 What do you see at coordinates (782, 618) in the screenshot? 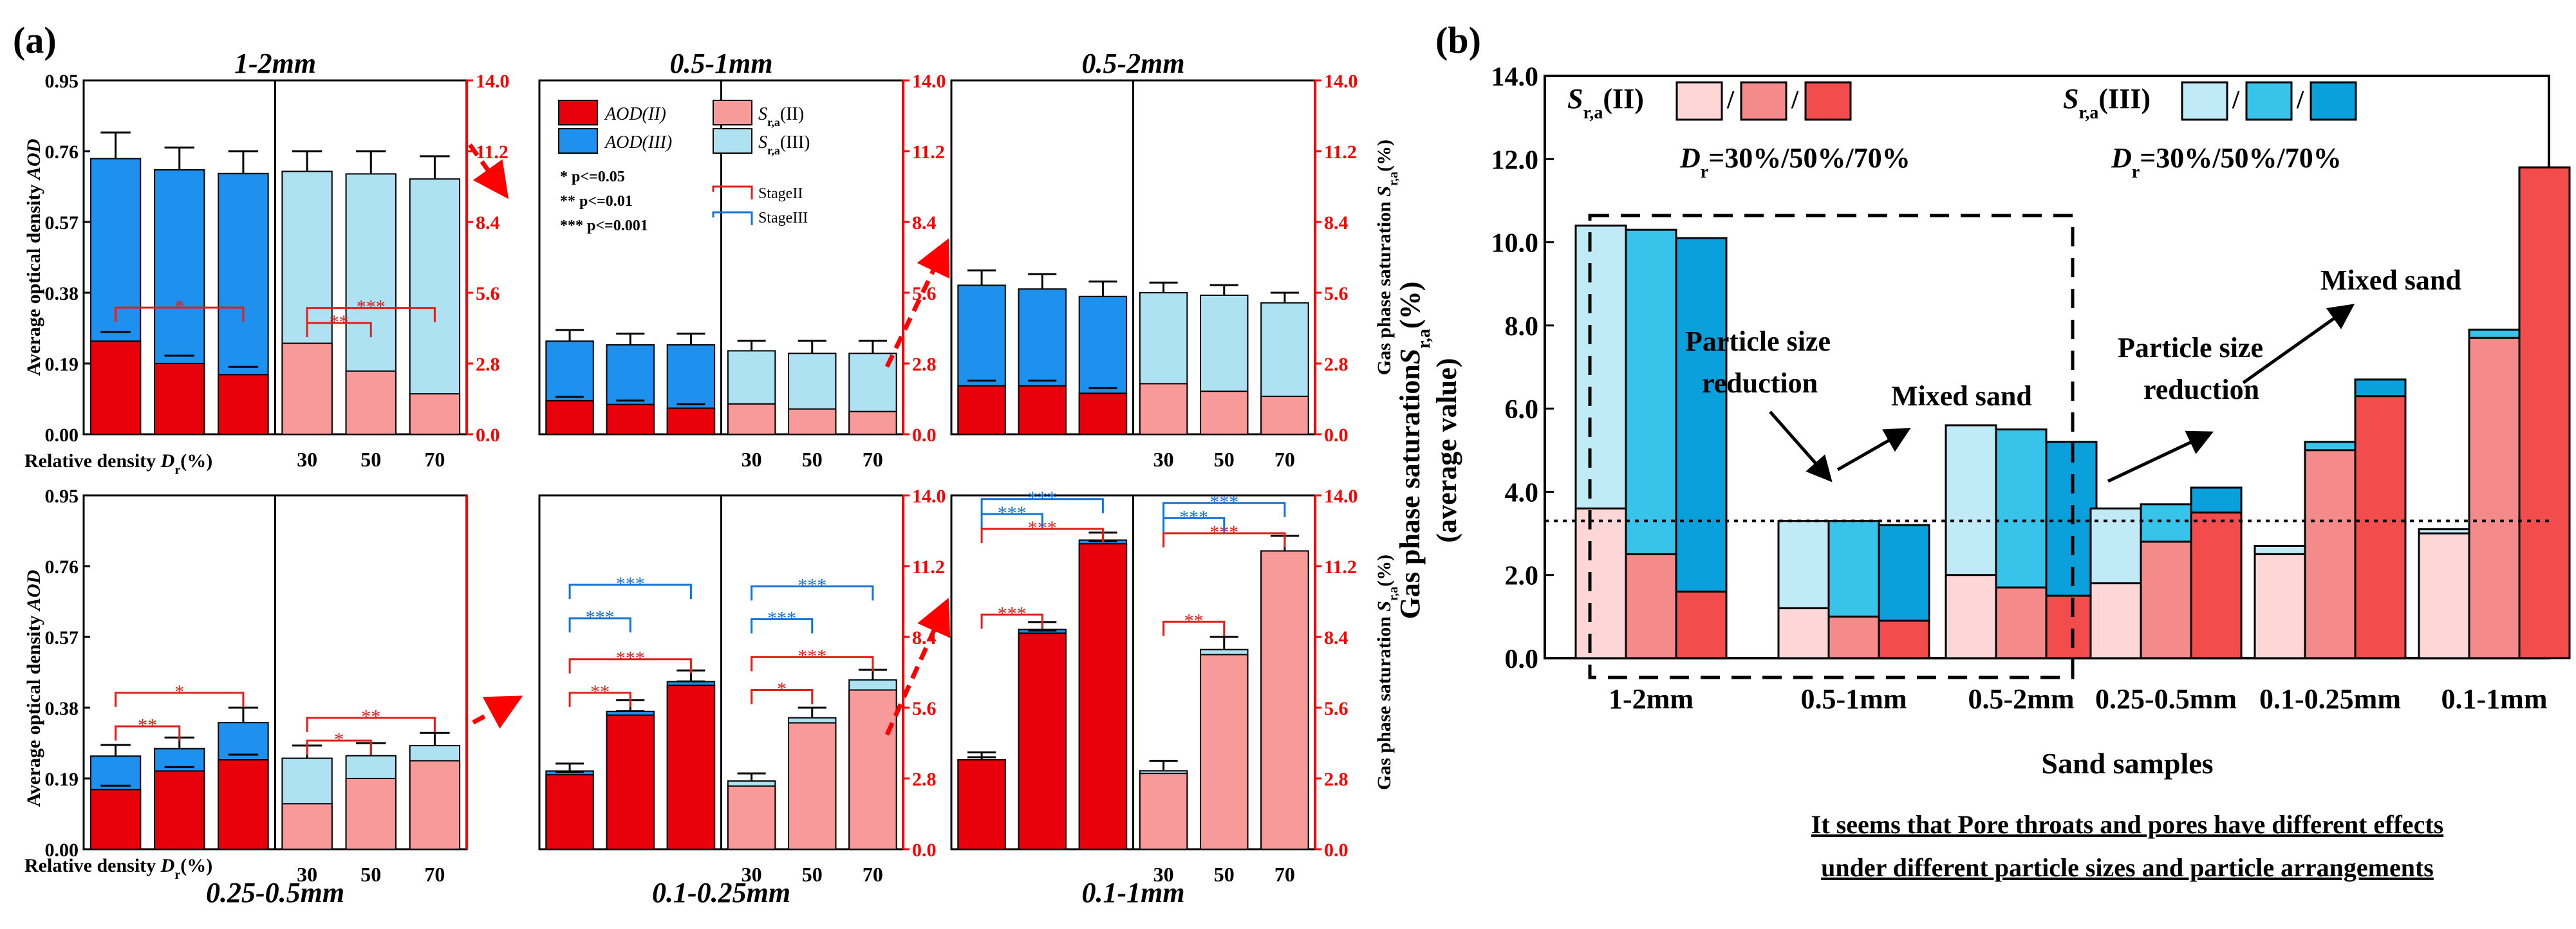
I see `sig-label-r-a5-2: ***` at bounding box center [782, 618].